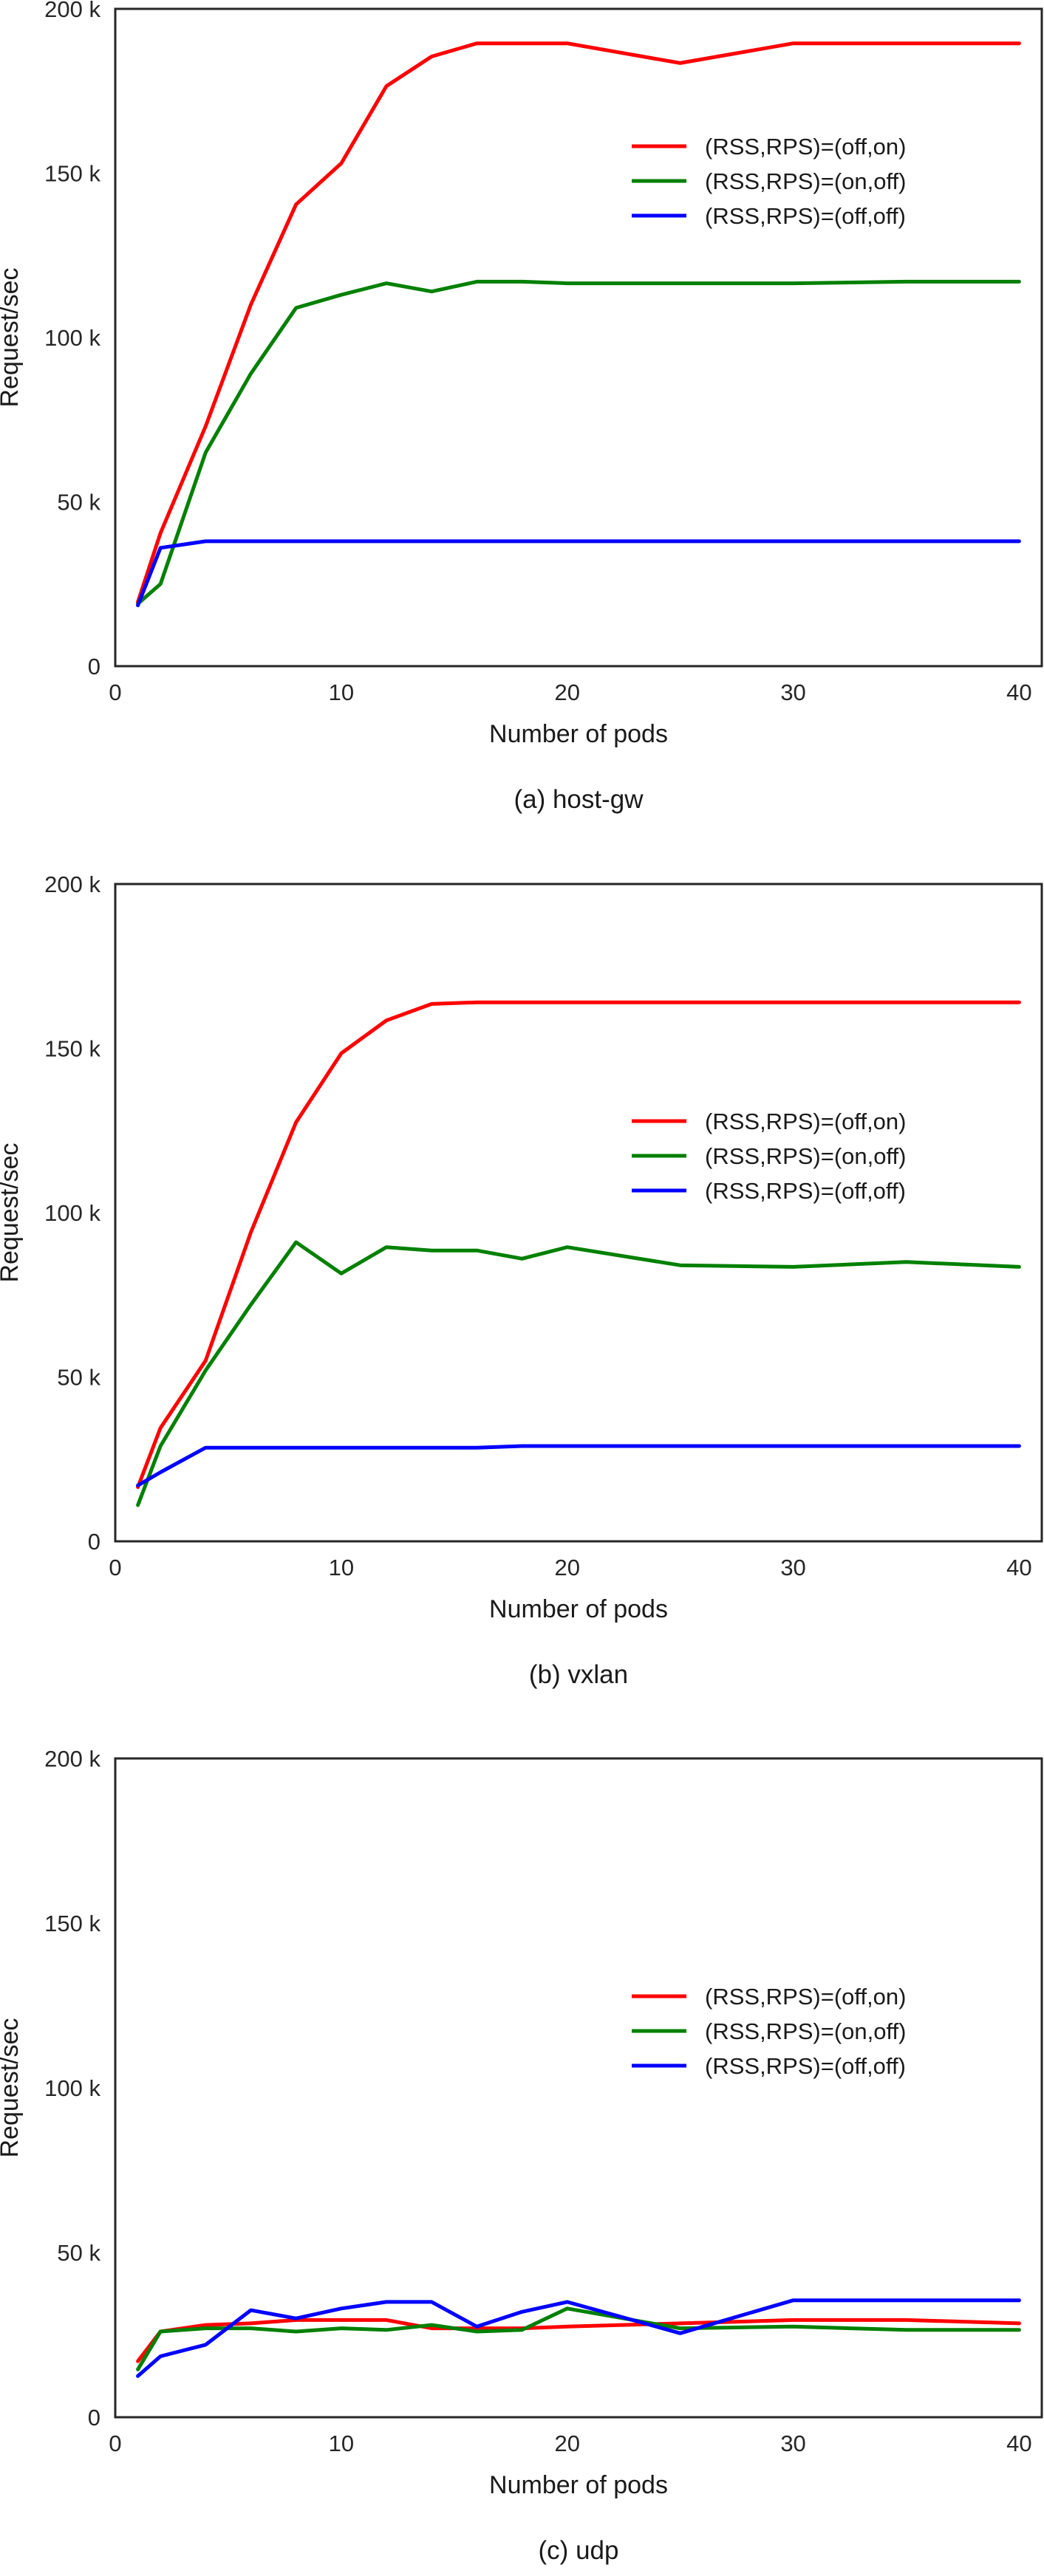 Image resolution: width=1044 pixels, height=2576 pixels. I want to click on panel-caption: (b) vxlan, so click(578, 1674).